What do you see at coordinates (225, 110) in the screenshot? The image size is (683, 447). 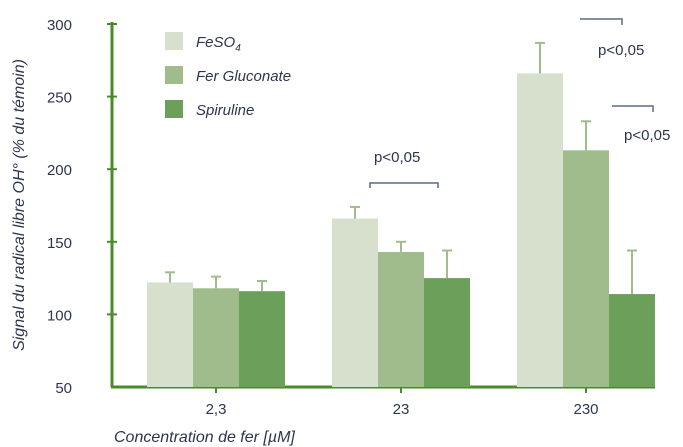 I see `legend-label-spiruline: Spiruline` at bounding box center [225, 110].